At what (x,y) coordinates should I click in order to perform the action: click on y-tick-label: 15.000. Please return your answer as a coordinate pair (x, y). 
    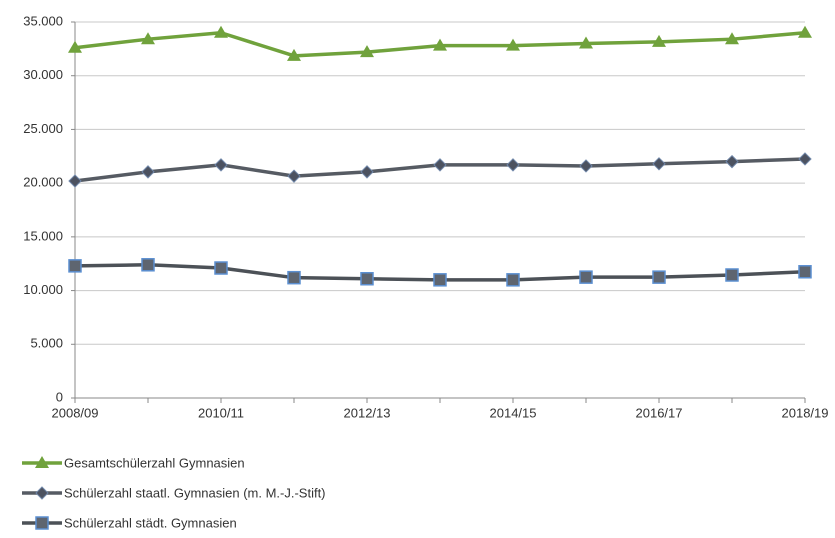
    Looking at the image, I should click on (43, 235).